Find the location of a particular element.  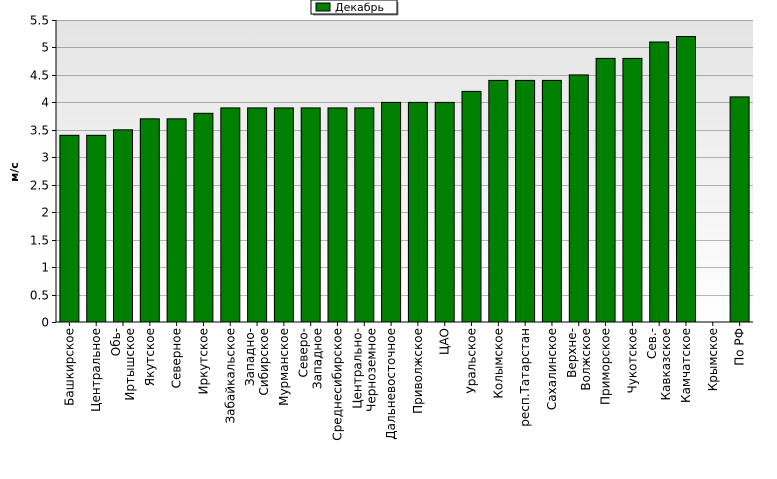

y-tick-label: 1 is located at coordinates (45, 268).